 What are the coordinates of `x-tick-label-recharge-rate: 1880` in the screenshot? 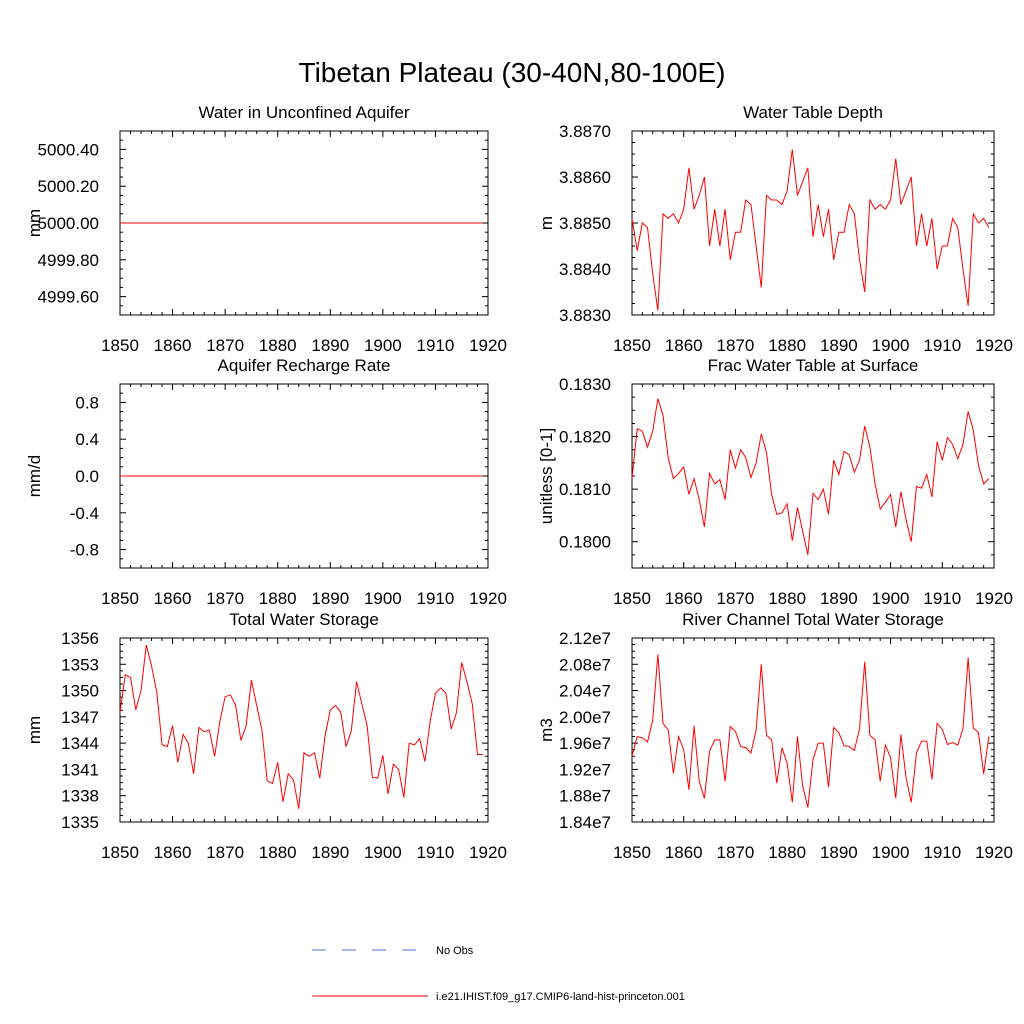 It's located at (278, 598).